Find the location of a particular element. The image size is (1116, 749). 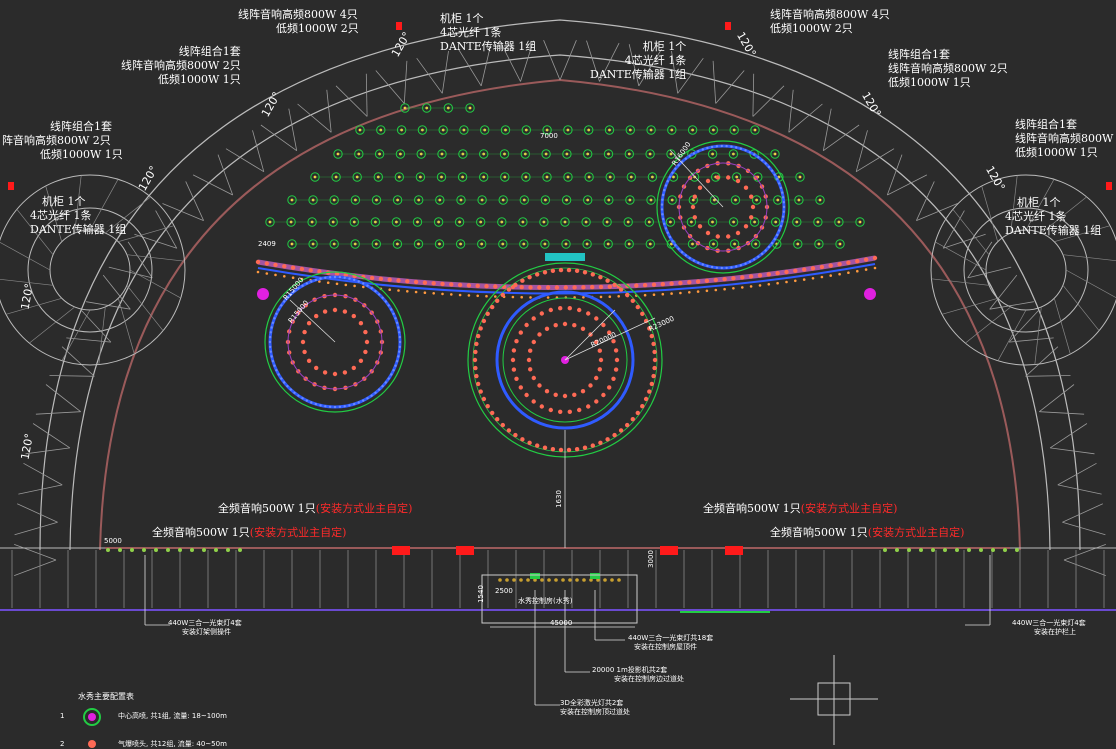

legend-row1-text: 中心高喷, 共1组, 流量: 18~100m is located at coordinates (172, 716).